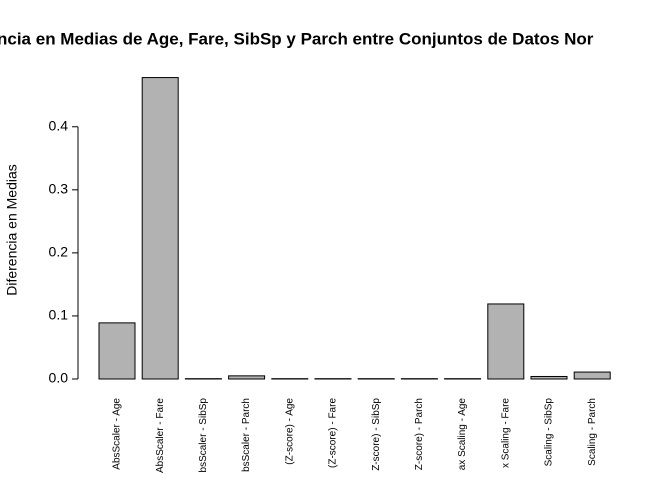  I want to click on x-tick-label: bsScaler - Parch, so click(246, 435).